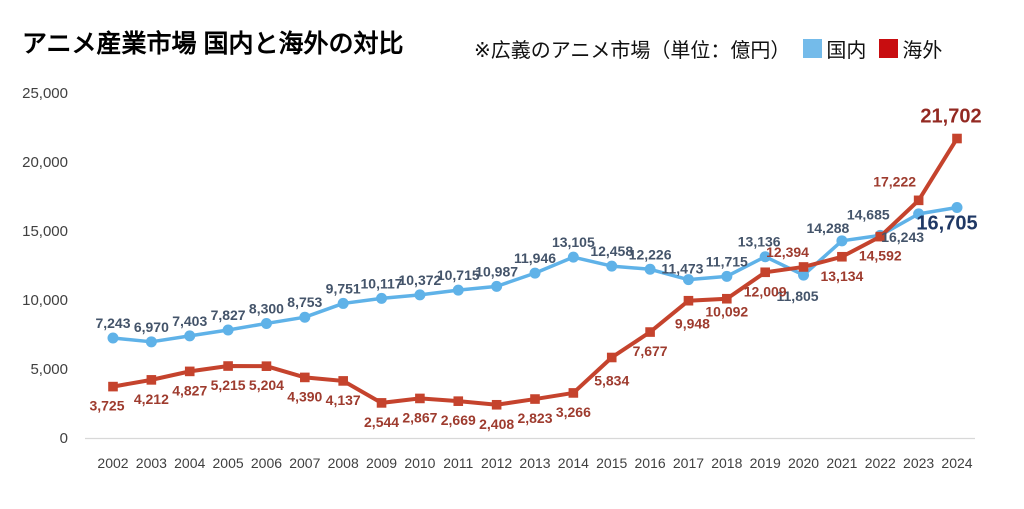 The width and height of the screenshot is (1024, 509). Describe the element at coordinates (841, 276) in the screenshot. I see `overseas-data-label: 13,134` at that location.